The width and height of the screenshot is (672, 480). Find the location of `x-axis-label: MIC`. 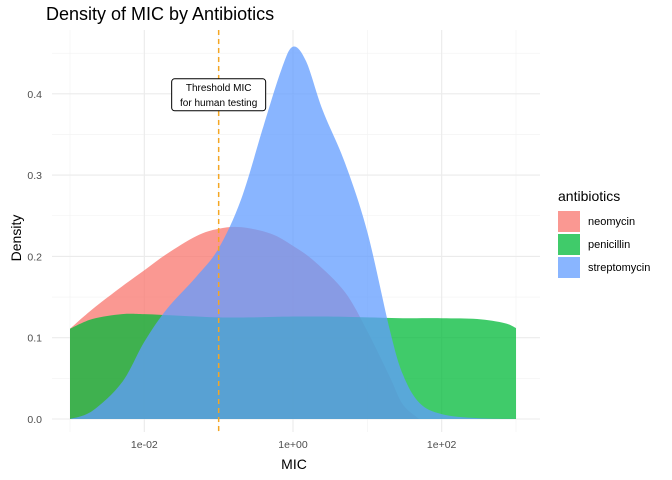

x-axis-label: MIC is located at coordinates (294, 464).